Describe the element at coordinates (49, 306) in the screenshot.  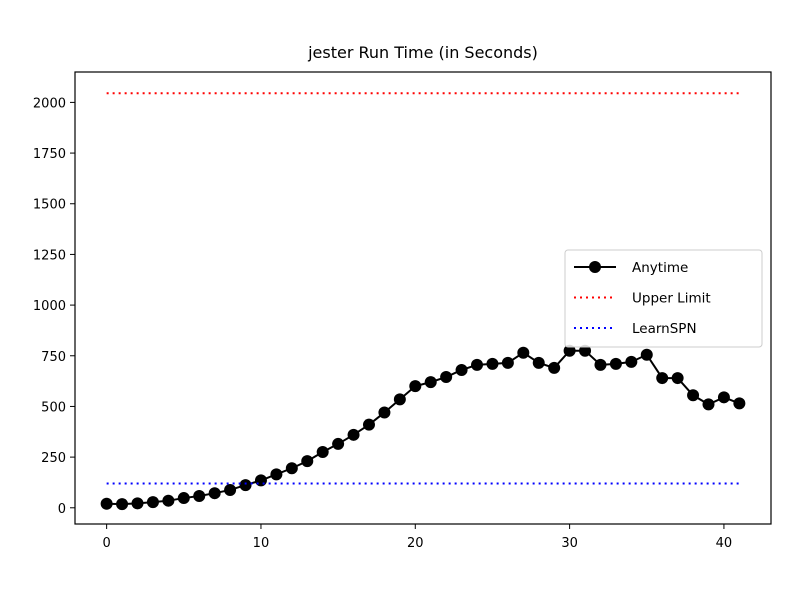
I see `y-tick-label: 1000` at that location.